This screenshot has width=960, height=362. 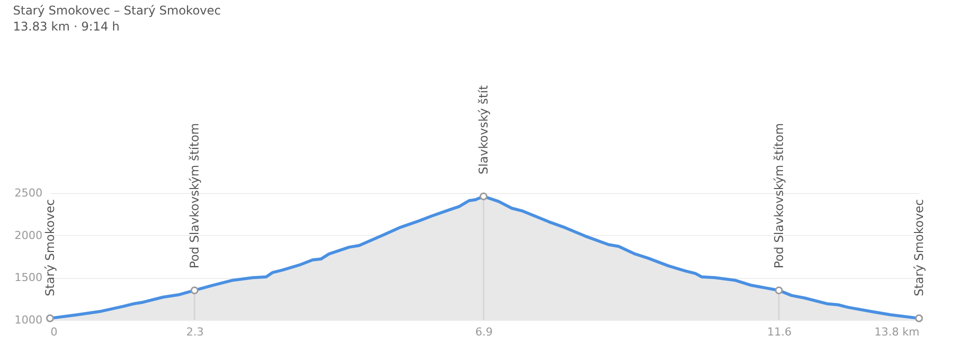 I want to click on x-tick-label: 0, so click(x=54, y=332).